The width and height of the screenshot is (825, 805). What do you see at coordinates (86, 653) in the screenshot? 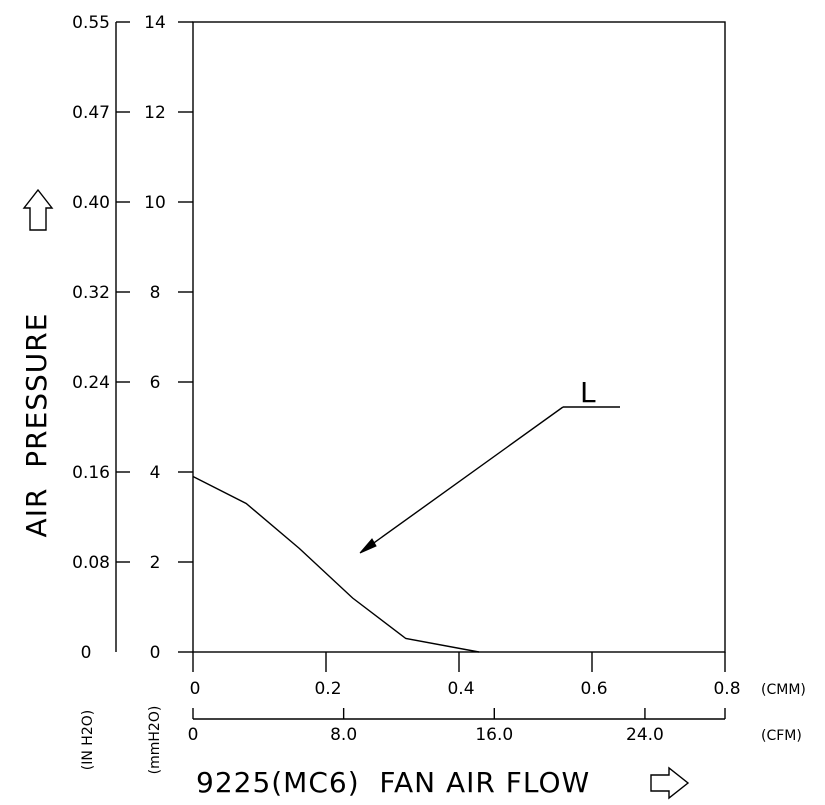
I see `y-tick-label-inh2o: 0` at bounding box center [86, 653].